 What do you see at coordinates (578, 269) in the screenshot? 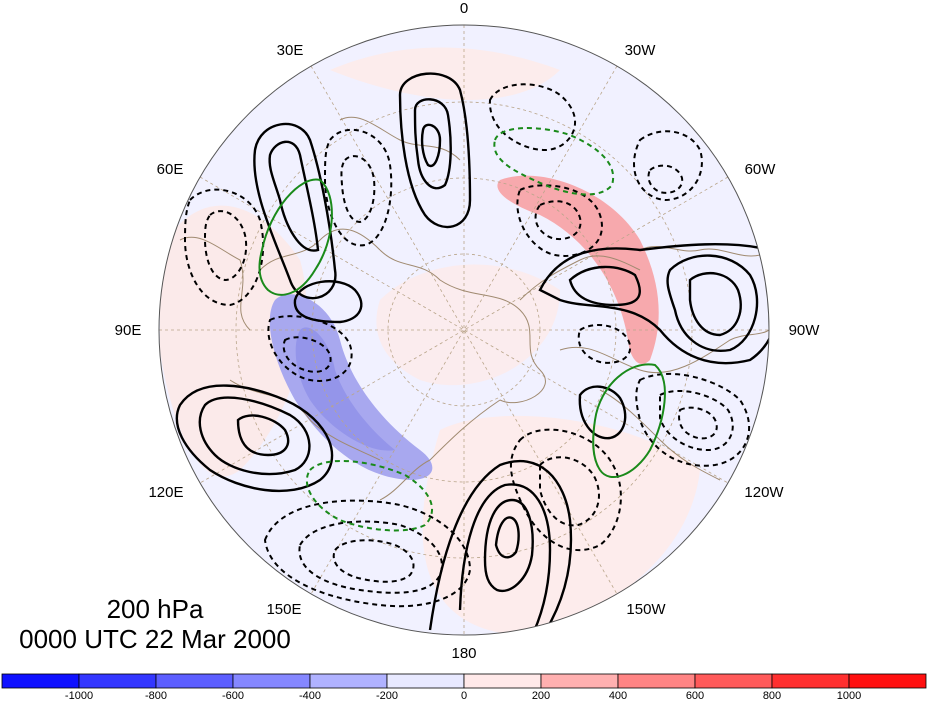
I see `positive-anomaly-band` at bounding box center [578, 269].